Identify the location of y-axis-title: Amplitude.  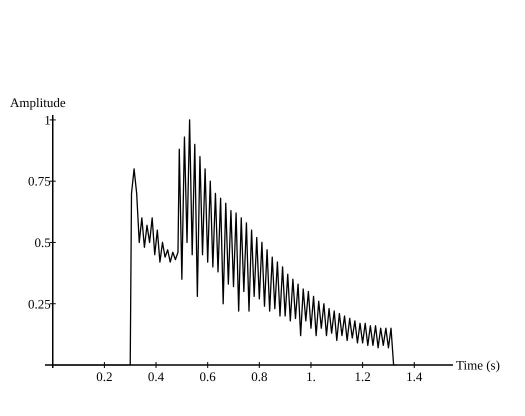
(38, 102).